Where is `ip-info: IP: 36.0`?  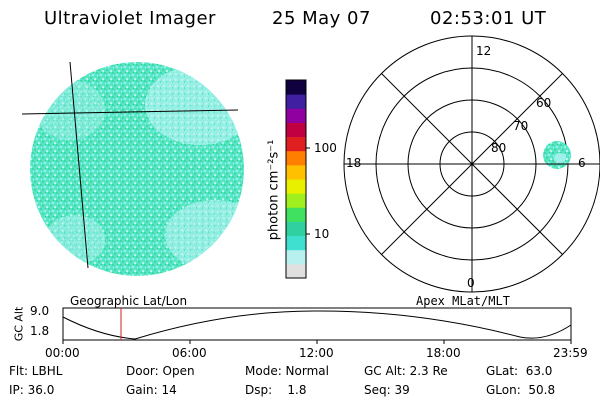
ip-info: IP: 36.0 is located at coordinates (32, 390).